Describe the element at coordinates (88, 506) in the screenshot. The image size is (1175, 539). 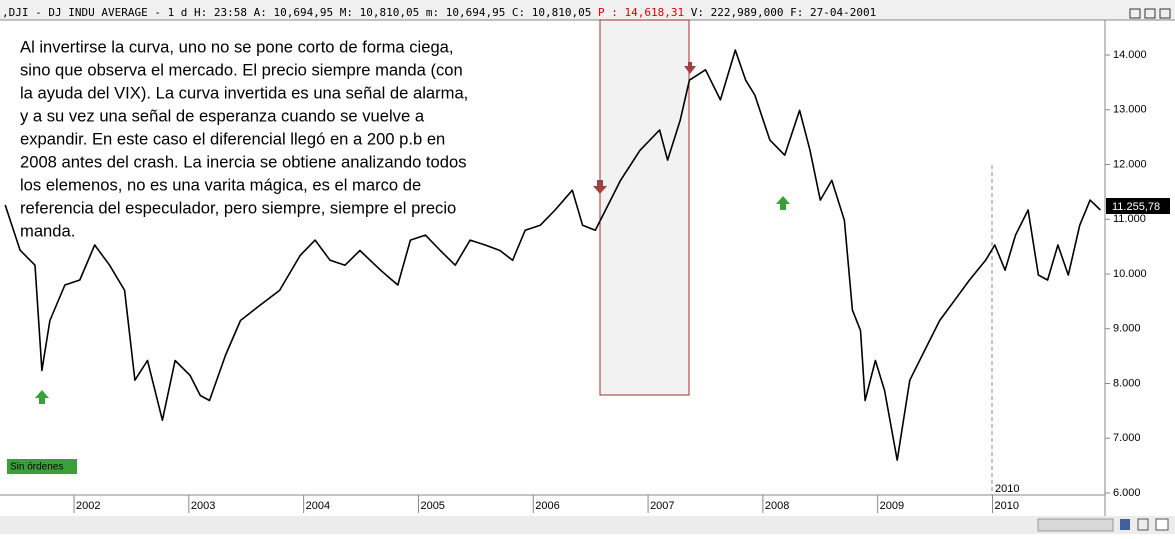
I see `x-tick-label: 2002` at that location.